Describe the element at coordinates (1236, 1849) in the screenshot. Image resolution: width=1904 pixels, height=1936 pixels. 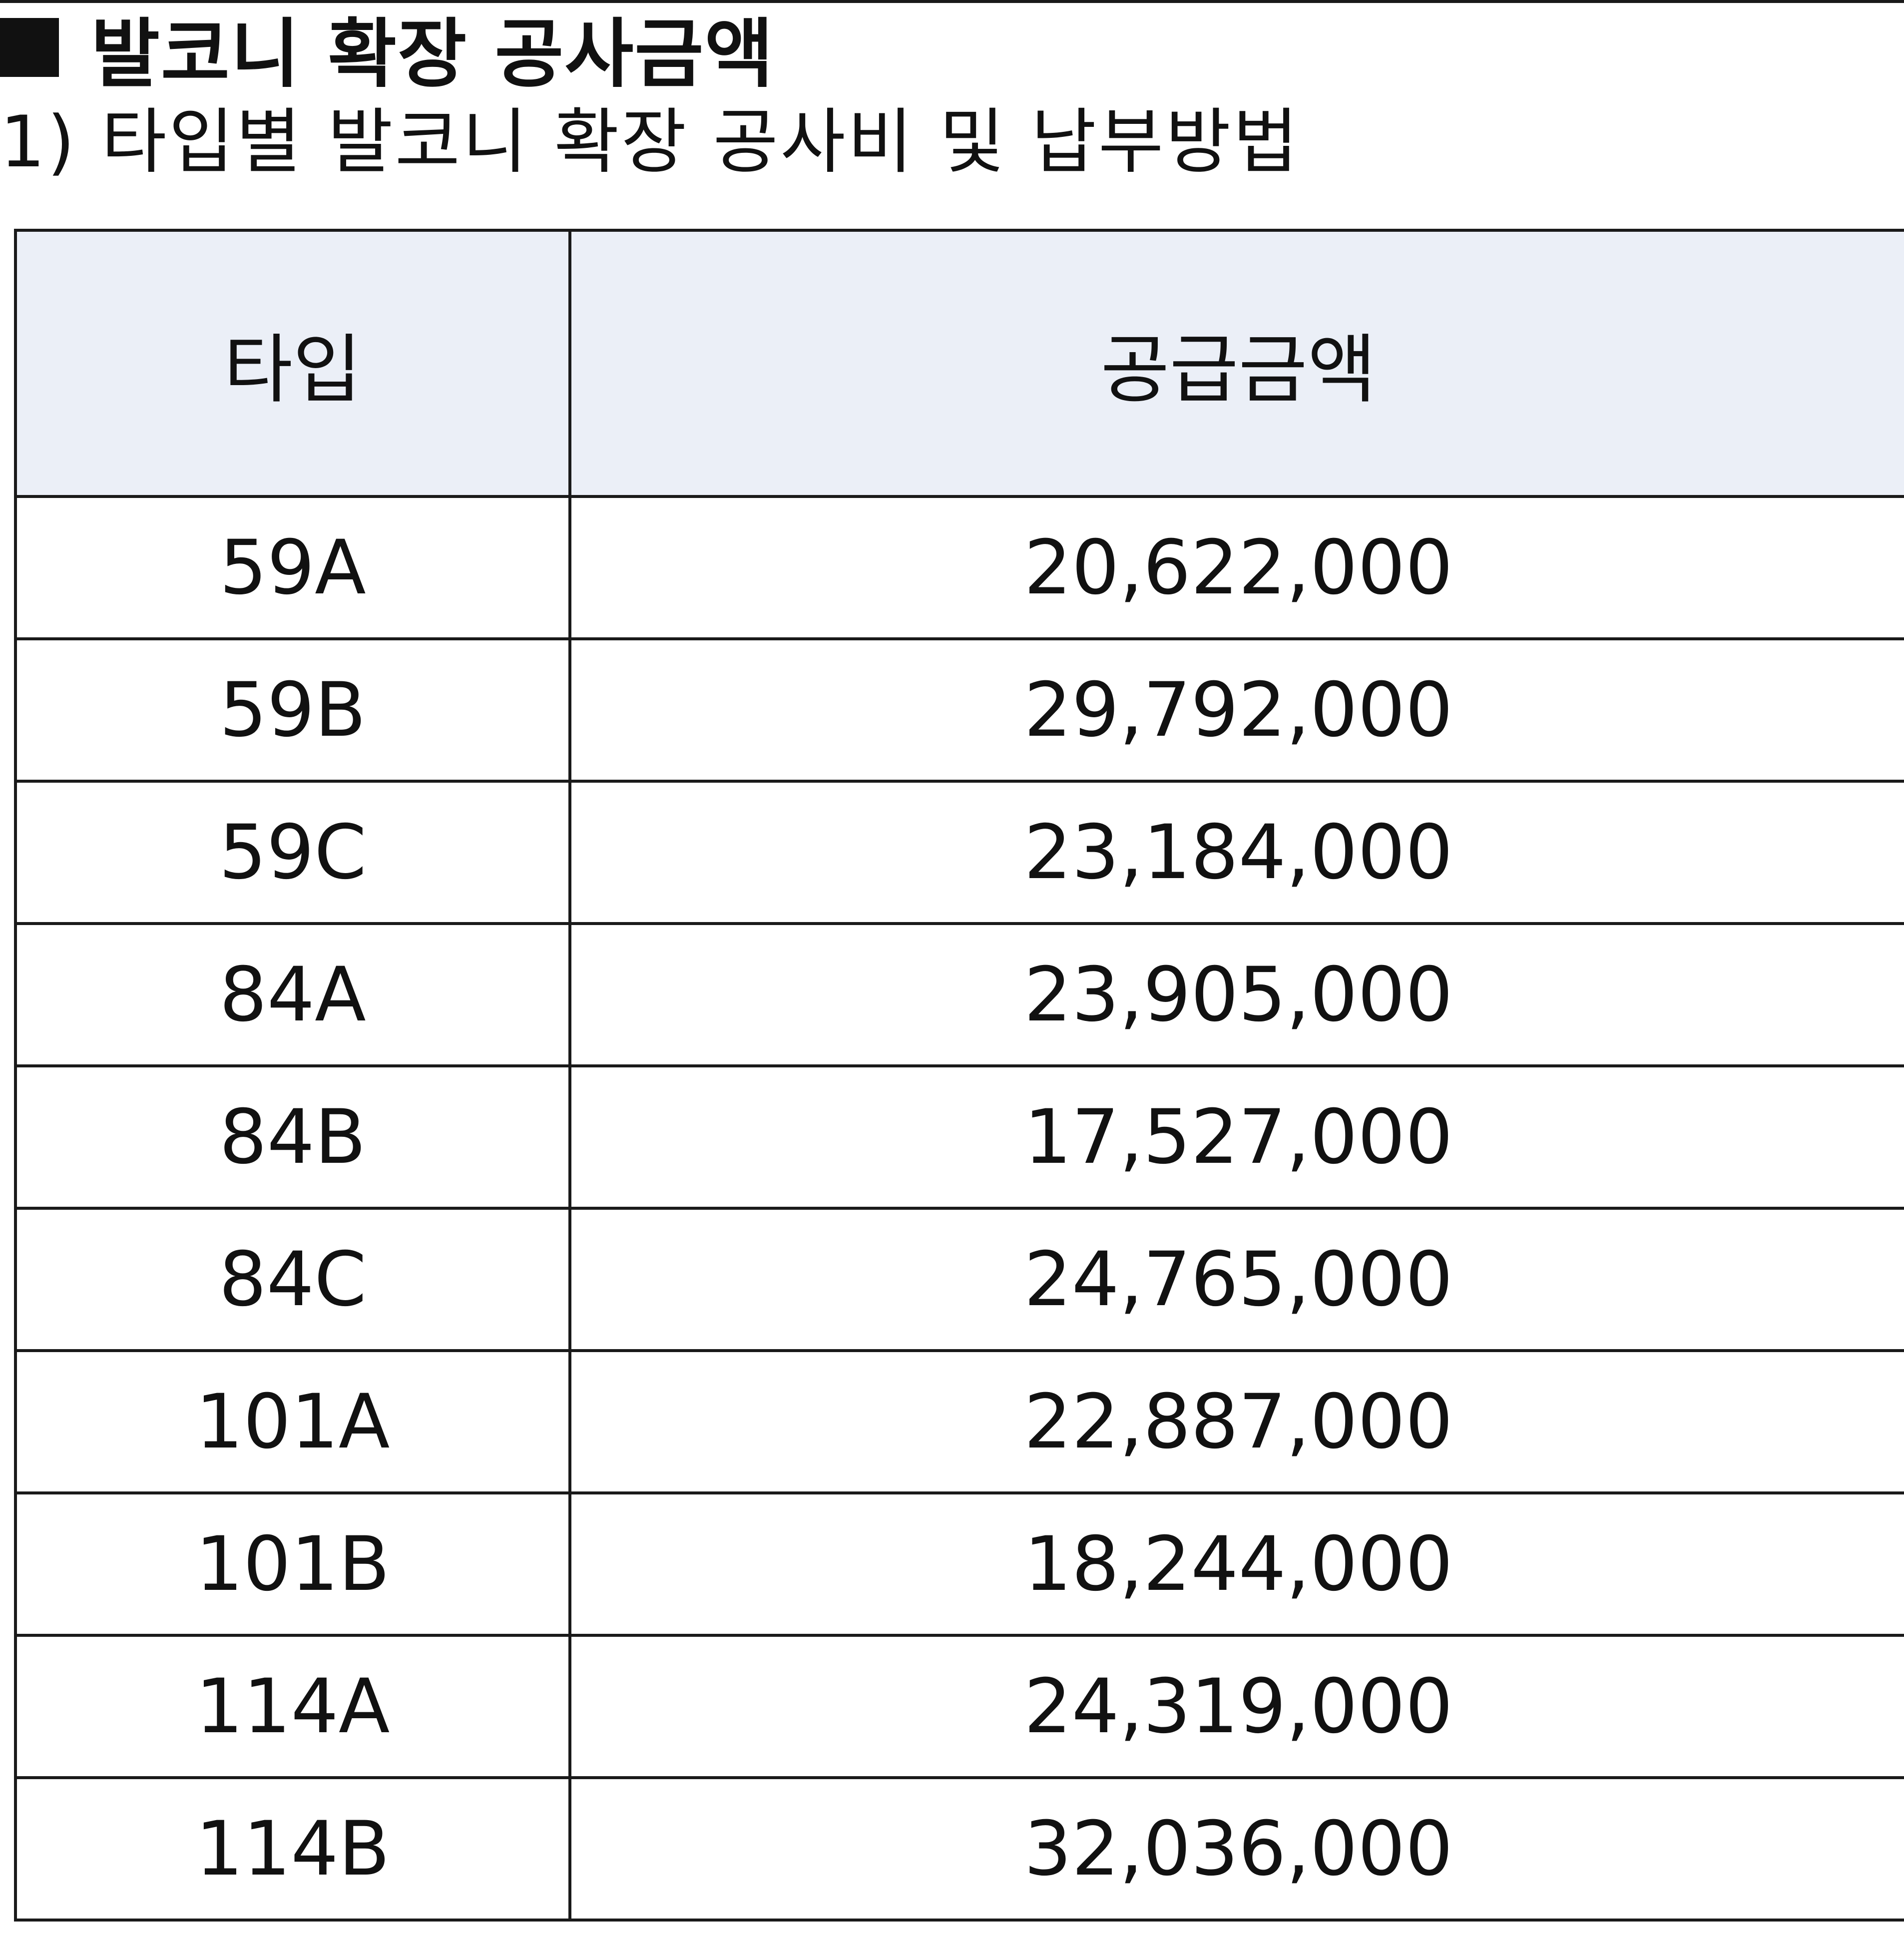
I see `amount-cell: 32,036,000` at that location.